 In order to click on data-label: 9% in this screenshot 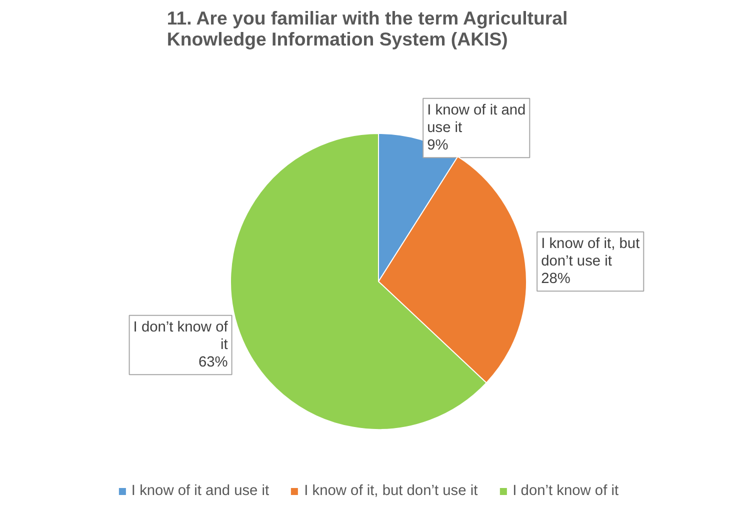, I will do `click(437, 146)`.